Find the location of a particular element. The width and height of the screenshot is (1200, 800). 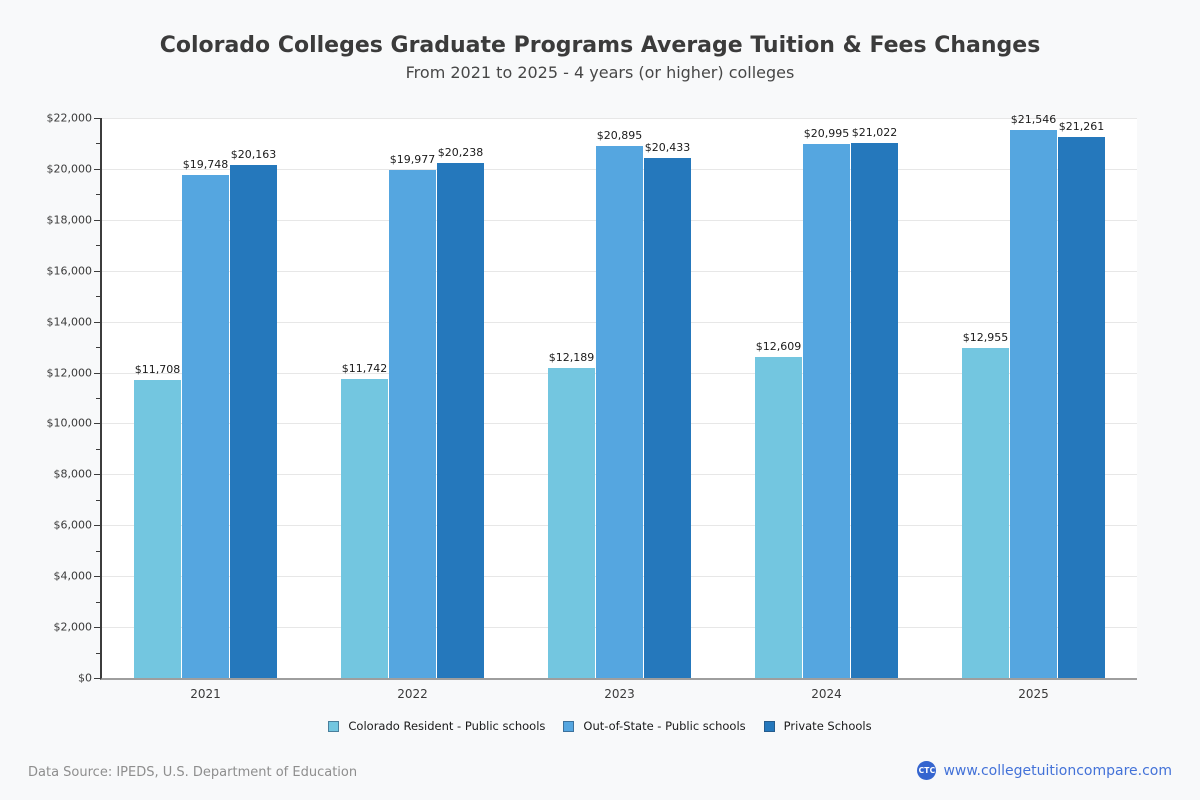

y-tick-label: $0 is located at coordinates (85, 678).